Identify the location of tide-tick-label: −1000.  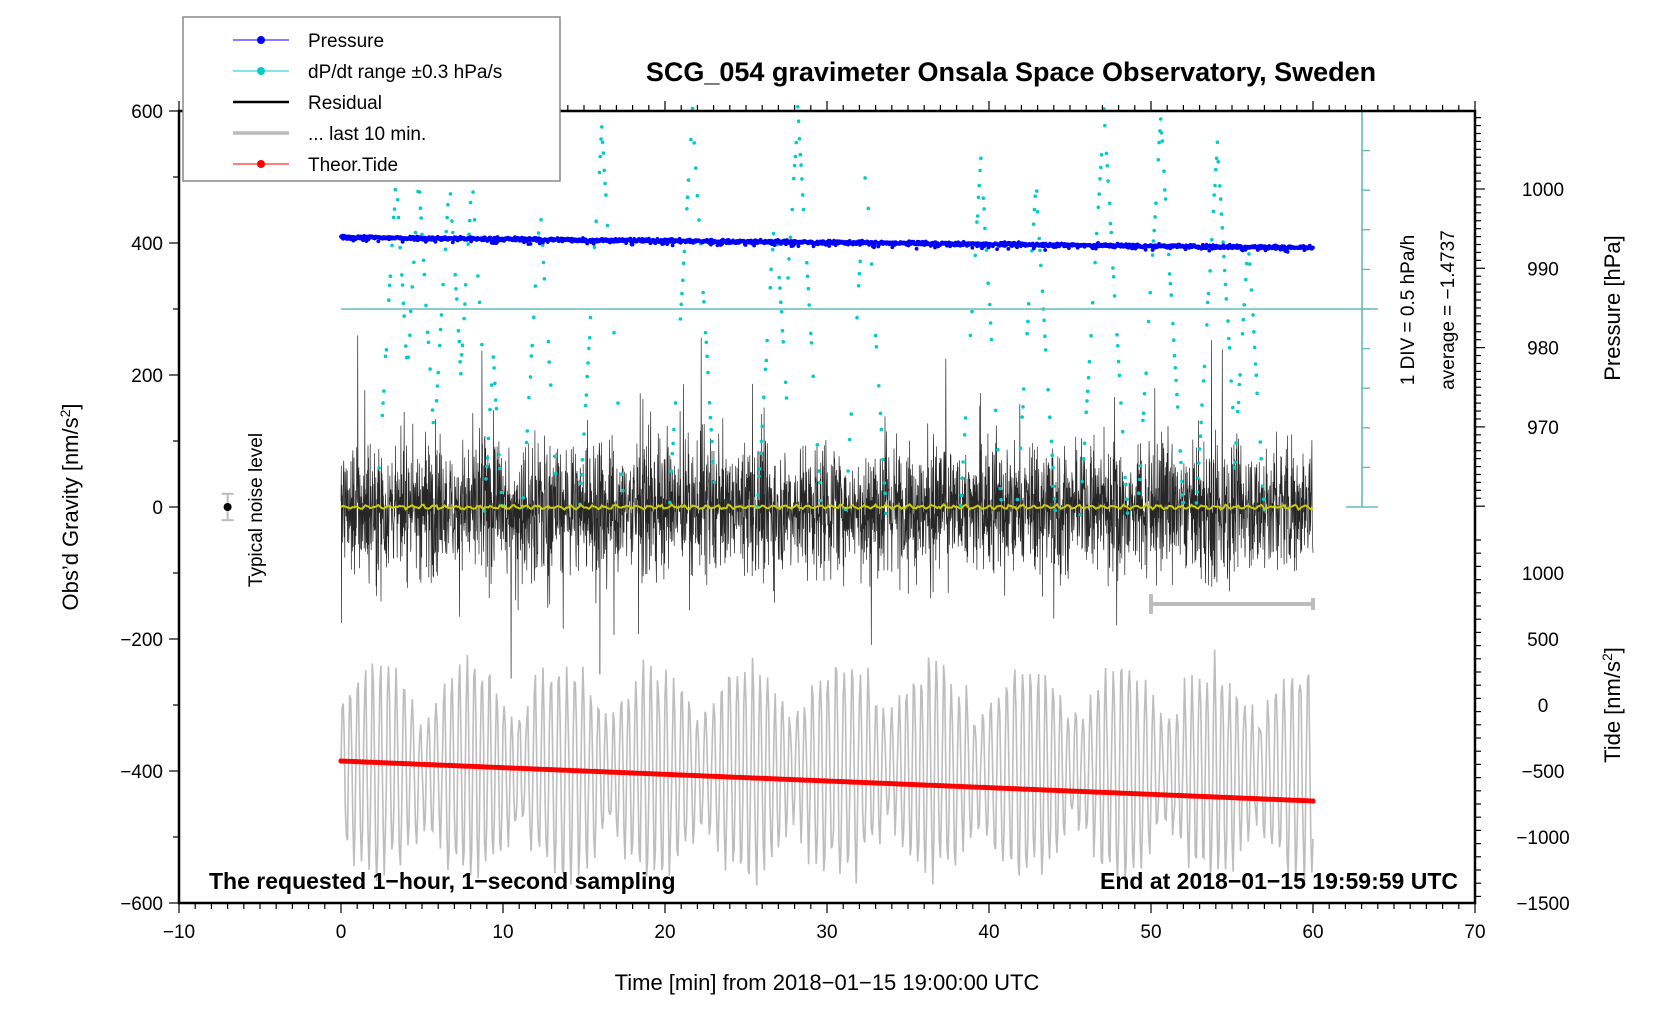
(1542, 838).